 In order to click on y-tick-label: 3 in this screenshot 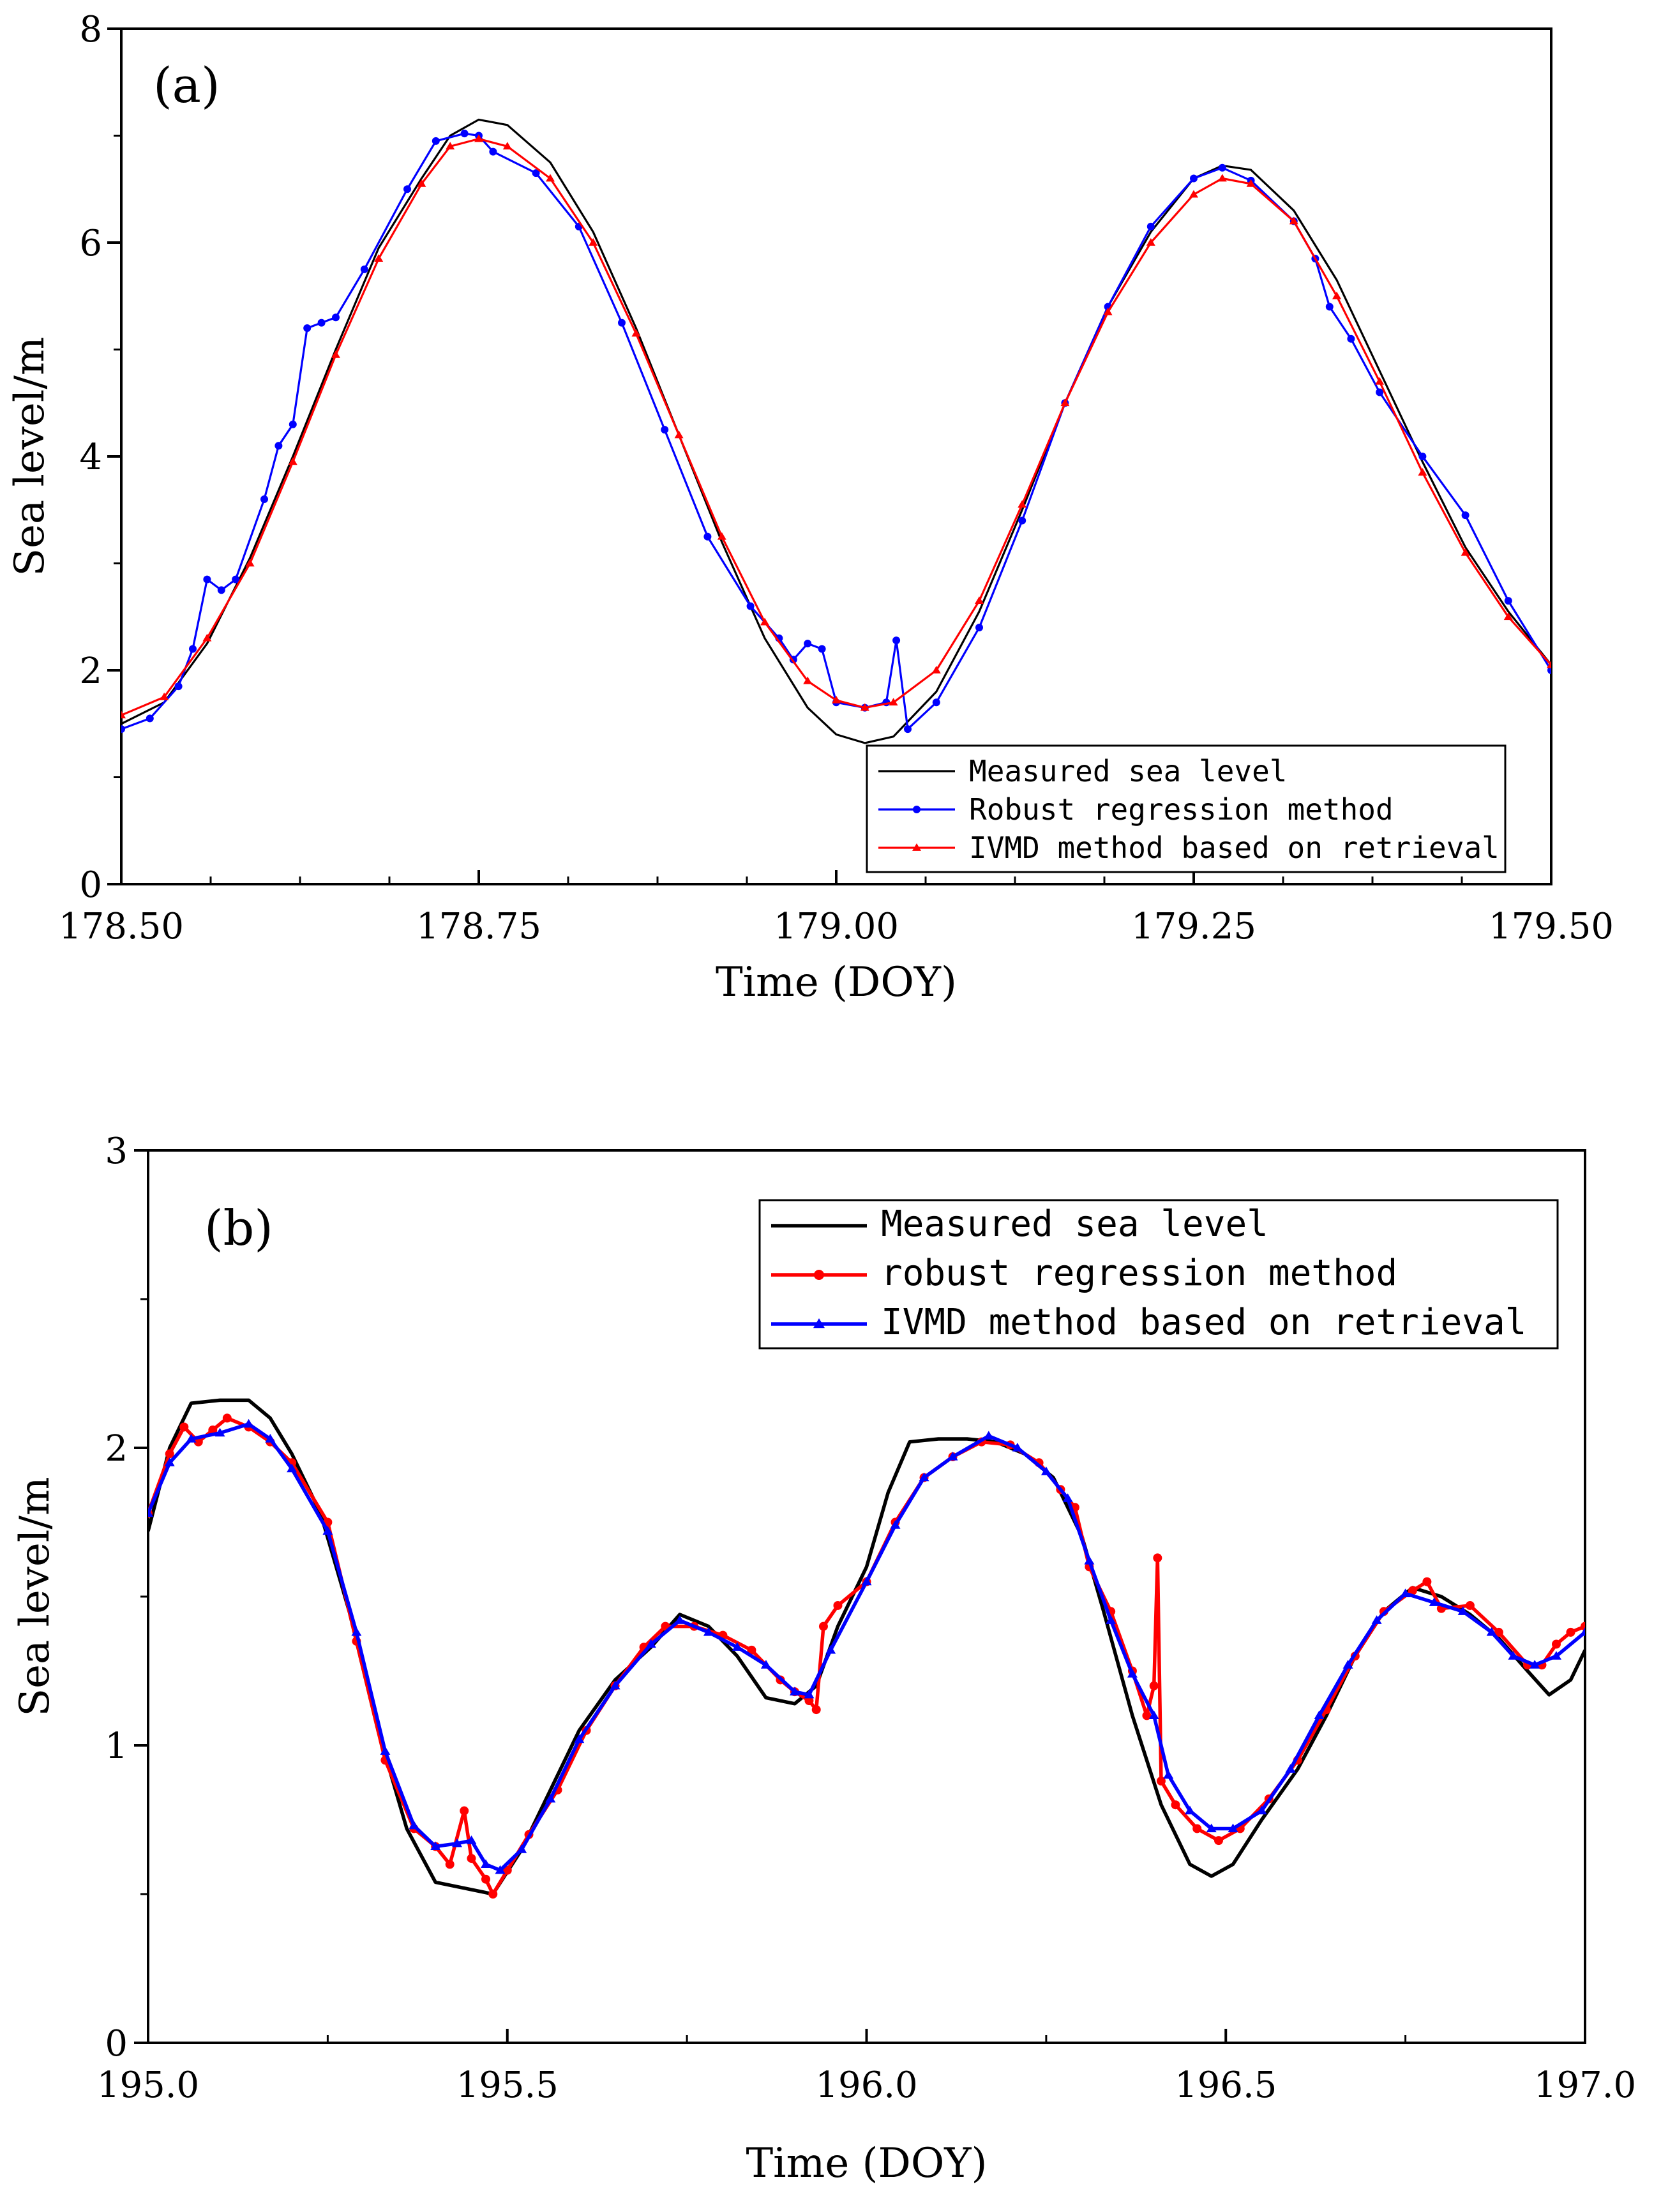, I will do `click(117, 1151)`.